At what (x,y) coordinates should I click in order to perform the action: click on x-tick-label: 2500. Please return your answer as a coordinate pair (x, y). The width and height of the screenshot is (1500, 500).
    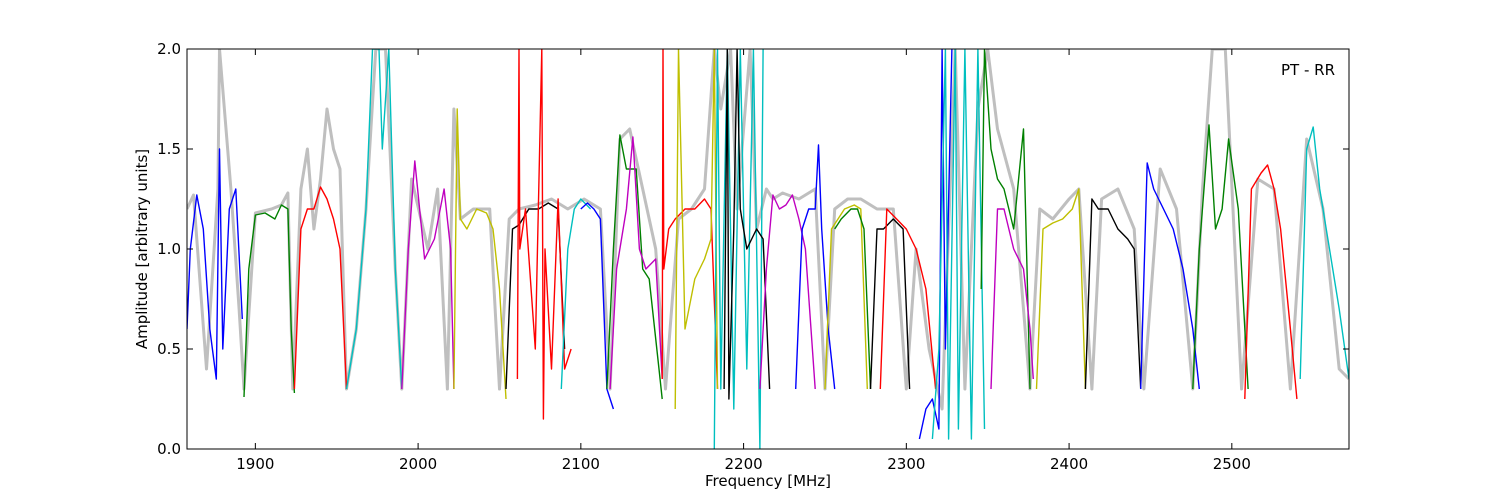
    Looking at the image, I should click on (1232, 464).